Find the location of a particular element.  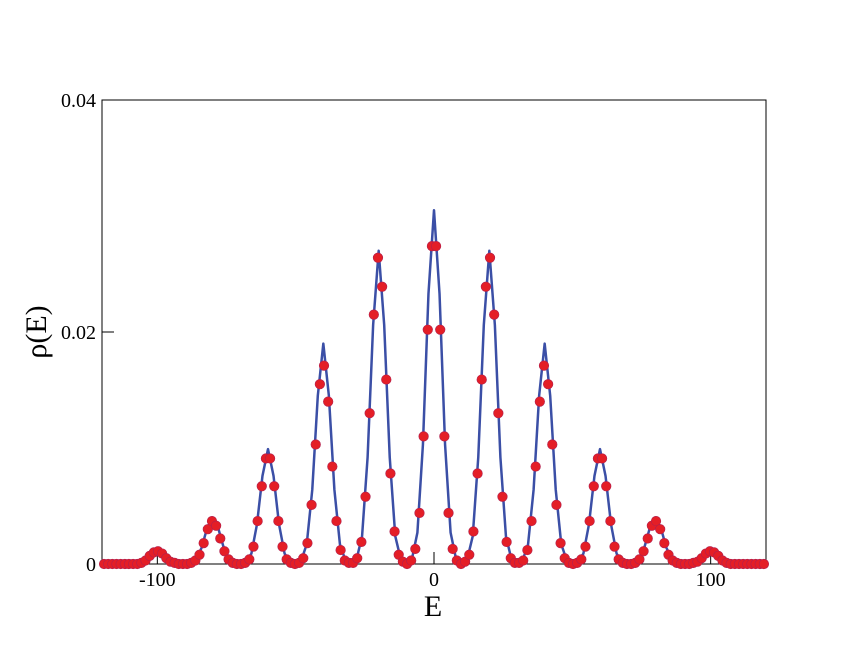

y-tick-label: 0.04 is located at coordinates (78, 101).